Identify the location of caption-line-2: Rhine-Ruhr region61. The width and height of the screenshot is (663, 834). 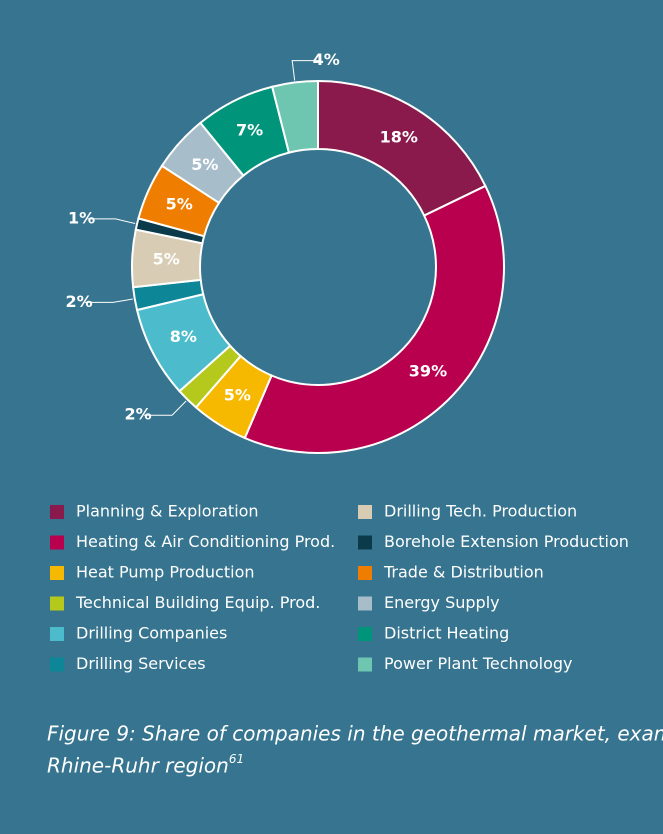
(145, 765).